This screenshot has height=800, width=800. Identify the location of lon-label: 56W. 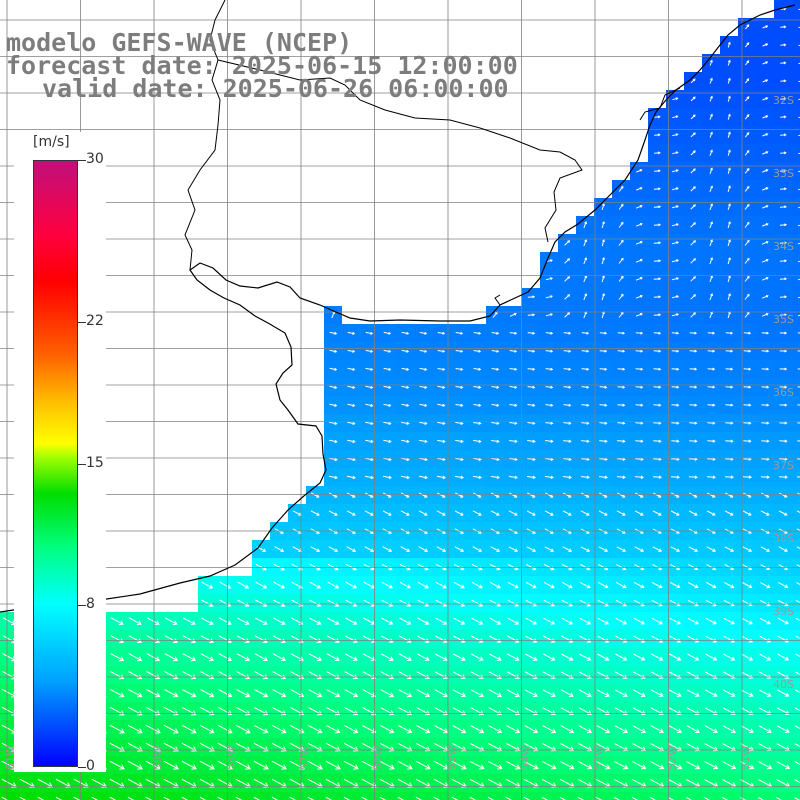
(378, 757).